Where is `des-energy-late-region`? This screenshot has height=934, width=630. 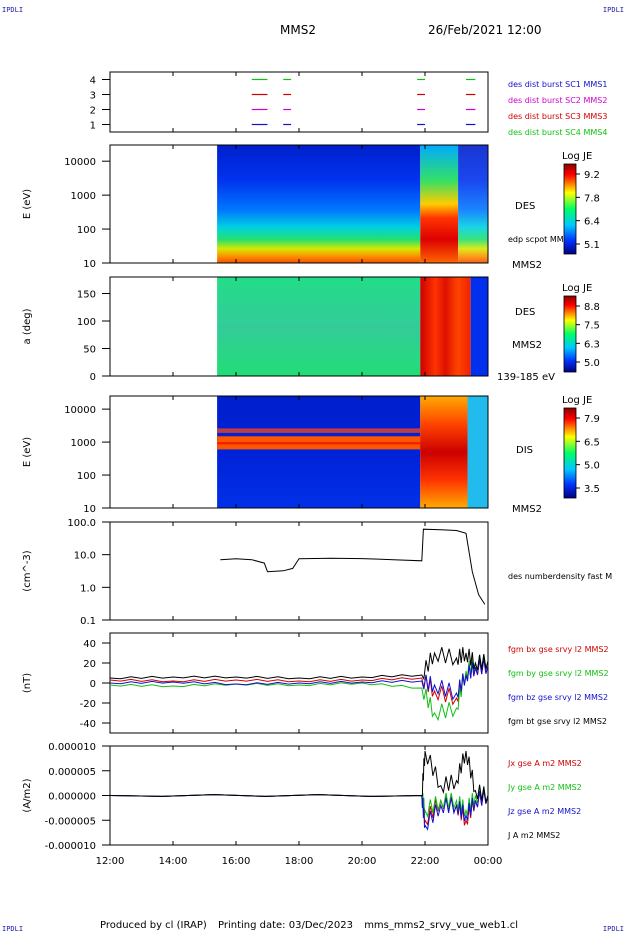 des-energy-late-region is located at coordinates (473, 204).